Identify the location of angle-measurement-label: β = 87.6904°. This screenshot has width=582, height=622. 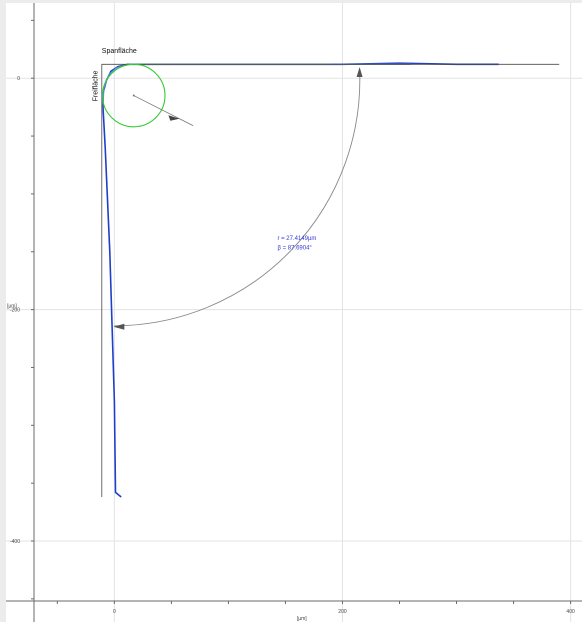
(294, 248).